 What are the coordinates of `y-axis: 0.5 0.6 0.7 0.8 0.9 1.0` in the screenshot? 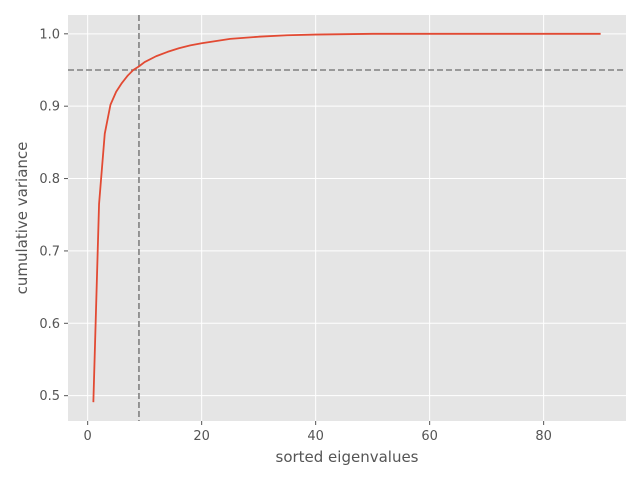 It's located at (53, 215).